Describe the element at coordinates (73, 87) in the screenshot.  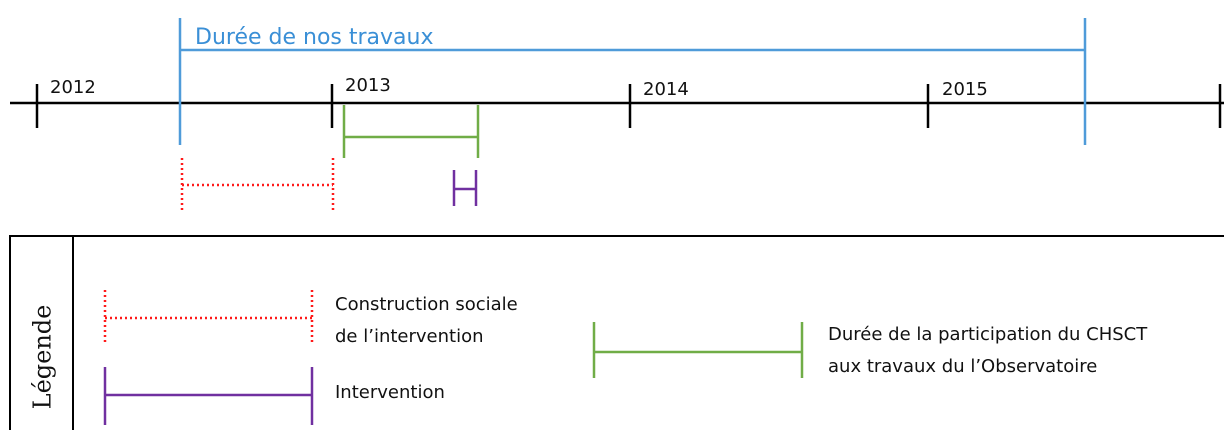
I see `year-label: 2012` at that location.